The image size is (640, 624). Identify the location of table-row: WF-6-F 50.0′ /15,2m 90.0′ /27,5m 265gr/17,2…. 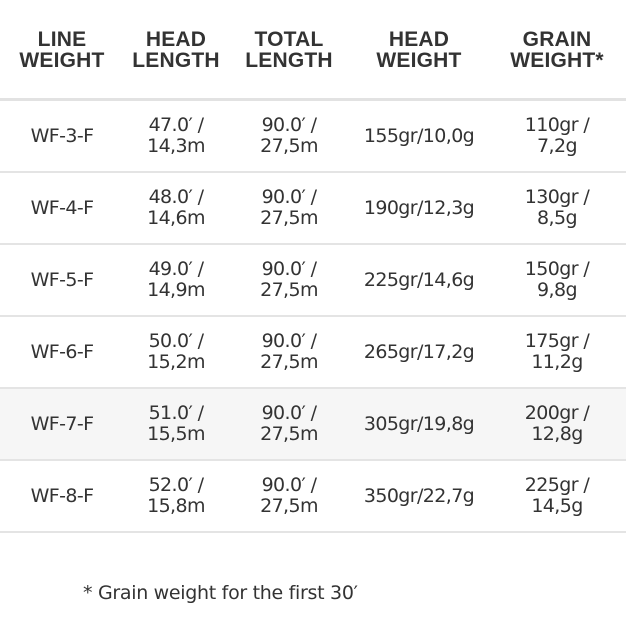
(313, 352).